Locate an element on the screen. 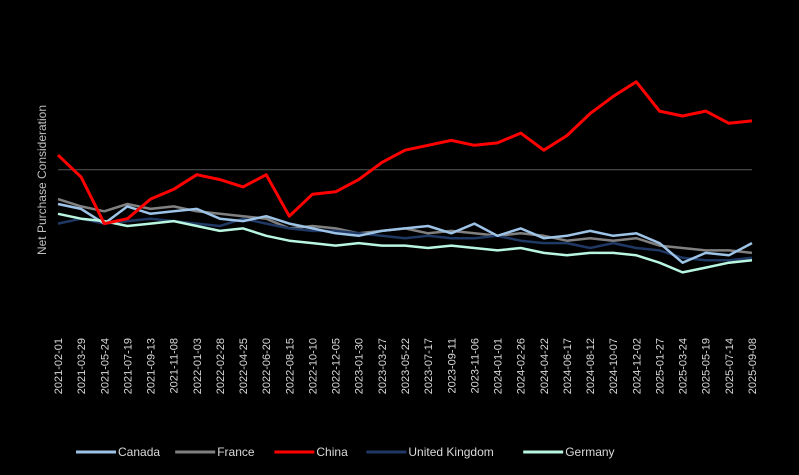 The width and height of the screenshot is (799, 475). x-tick-label: 2024-01-01 is located at coordinates (499, 366).